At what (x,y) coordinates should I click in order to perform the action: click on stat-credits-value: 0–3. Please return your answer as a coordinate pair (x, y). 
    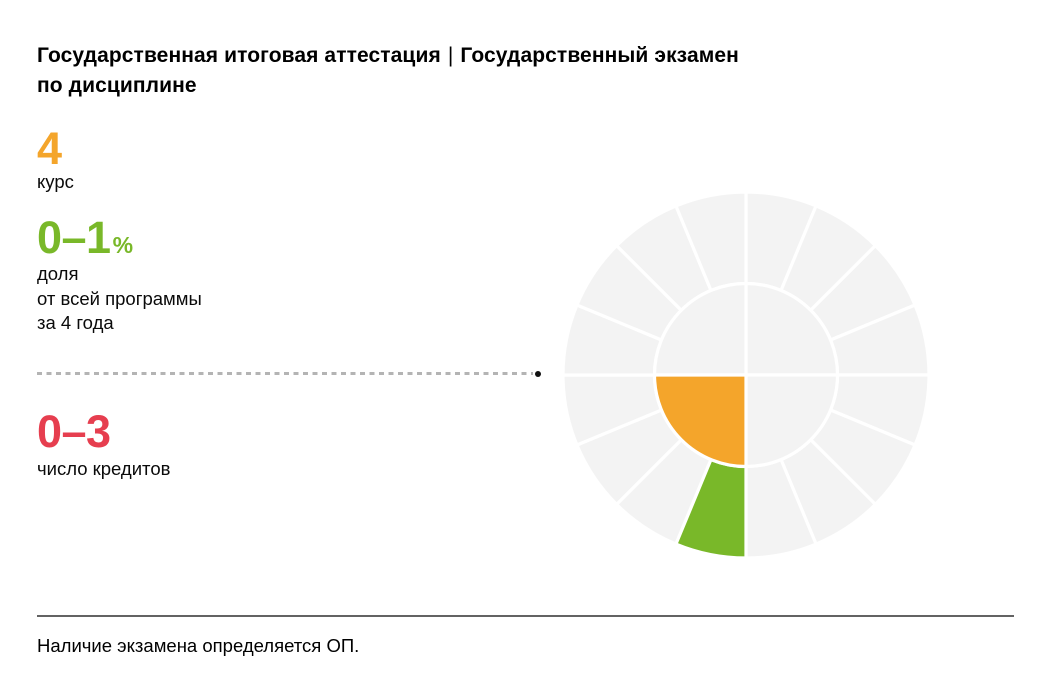
    Looking at the image, I should click on (75, 433).